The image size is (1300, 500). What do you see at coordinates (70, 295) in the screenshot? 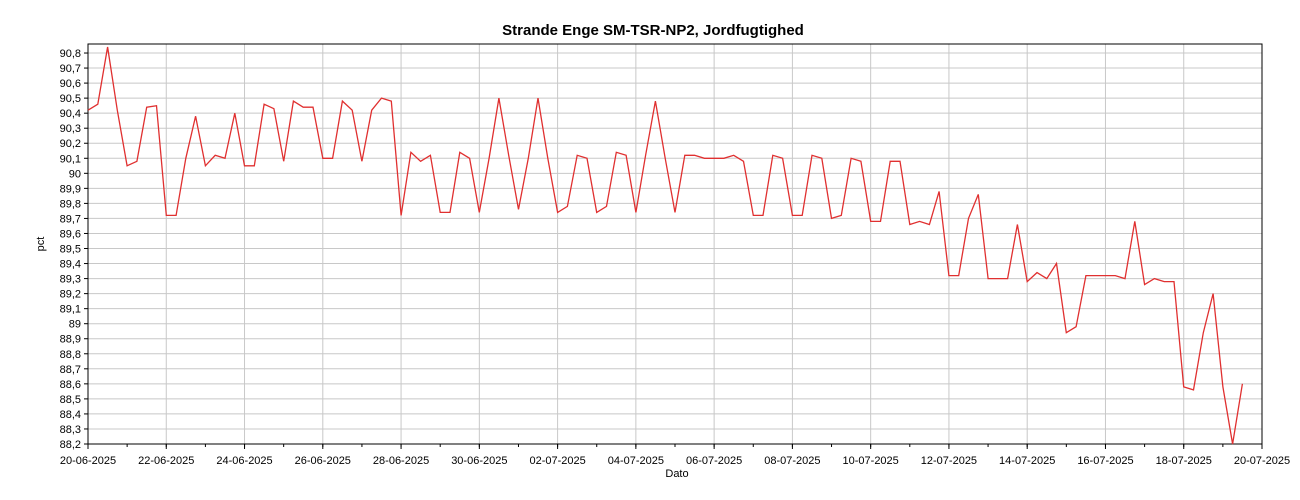
I see `y-tick-label: 89,2` at bounding box center [70, 295].